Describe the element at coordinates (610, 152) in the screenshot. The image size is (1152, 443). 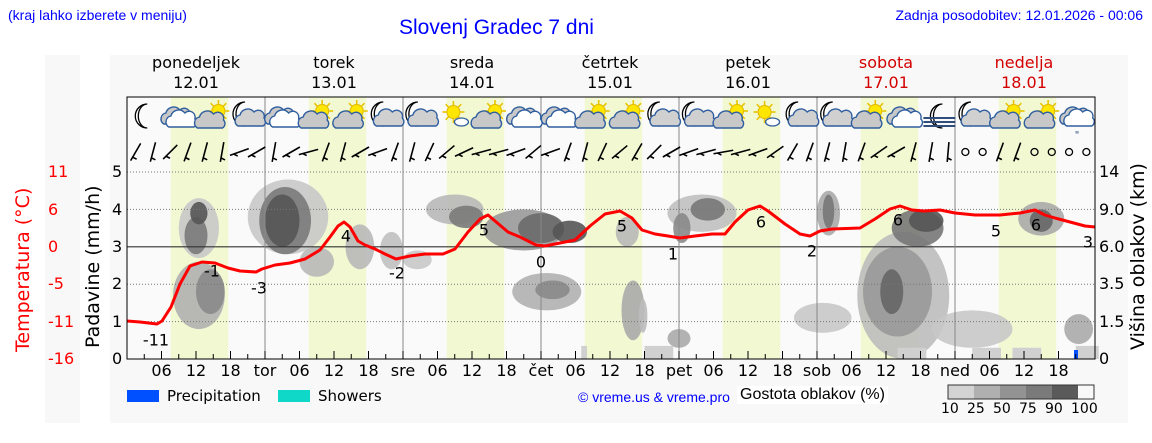
I see `wind-barbs-row` at that location.